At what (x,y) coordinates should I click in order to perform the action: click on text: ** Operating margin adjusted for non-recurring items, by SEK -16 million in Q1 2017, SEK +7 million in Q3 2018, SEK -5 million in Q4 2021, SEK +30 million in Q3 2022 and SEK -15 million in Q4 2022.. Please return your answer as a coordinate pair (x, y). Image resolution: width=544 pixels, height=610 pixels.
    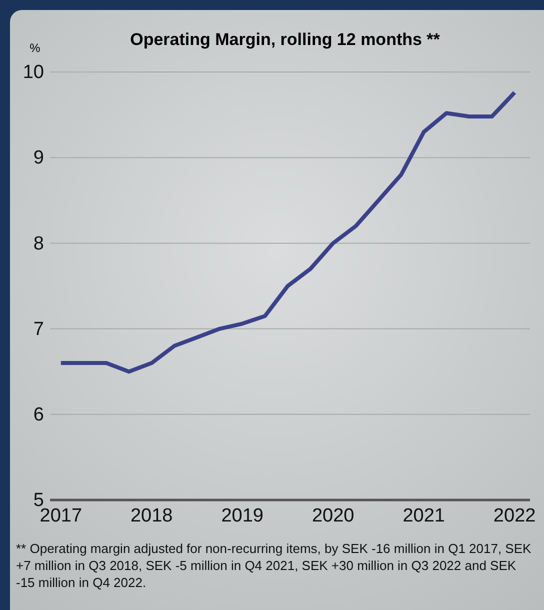
    Looking at the image, I should click on (274, 565).